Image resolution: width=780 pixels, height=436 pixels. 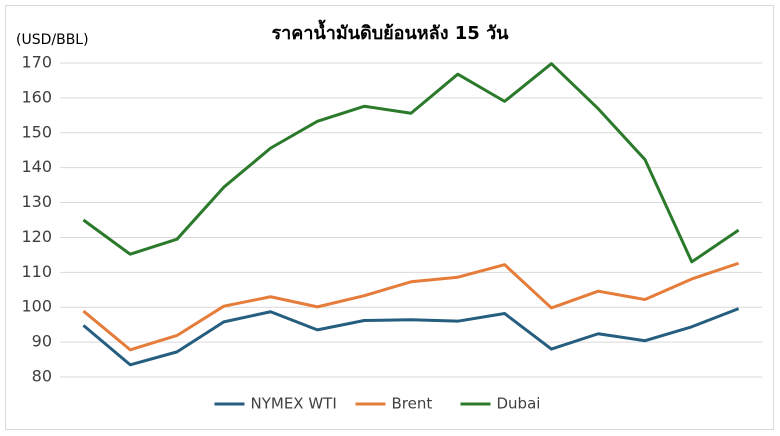 What do you see at coordinates (42, 376) in the screenshot?
I see `y-tick-label: 80` at bounding box center [42, 376].